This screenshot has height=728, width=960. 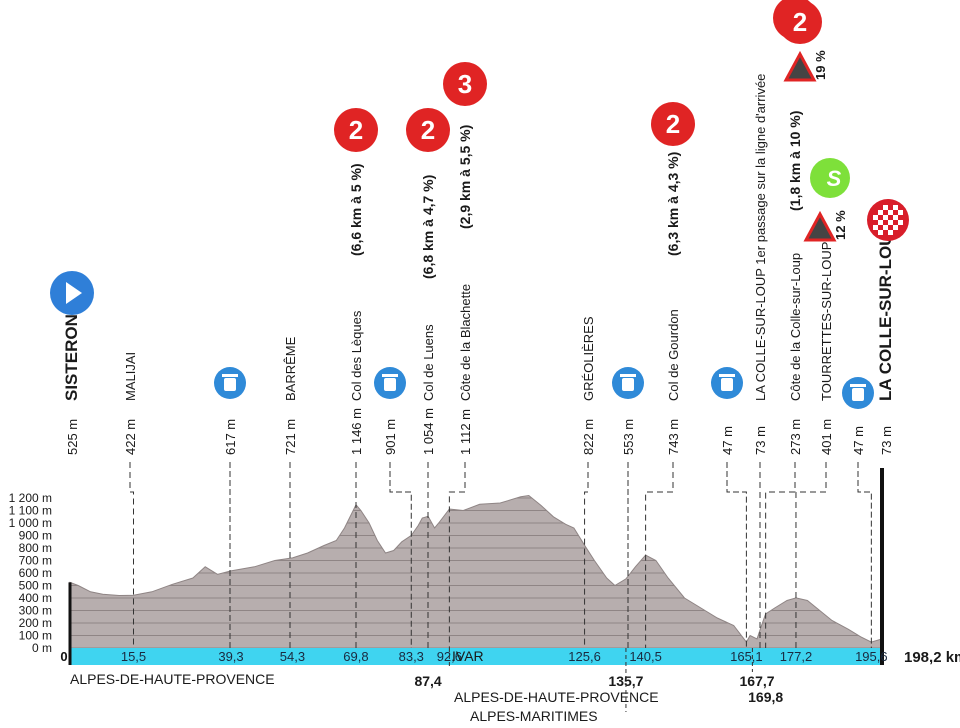 I want to click on altitude-label: 422 m, so click(x=130, y=437).